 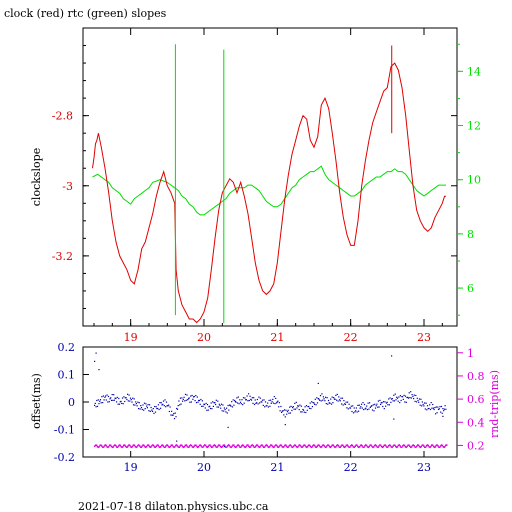 I want to click on bottom-y-tick-label: 0.2, so click(x=67, y=347).